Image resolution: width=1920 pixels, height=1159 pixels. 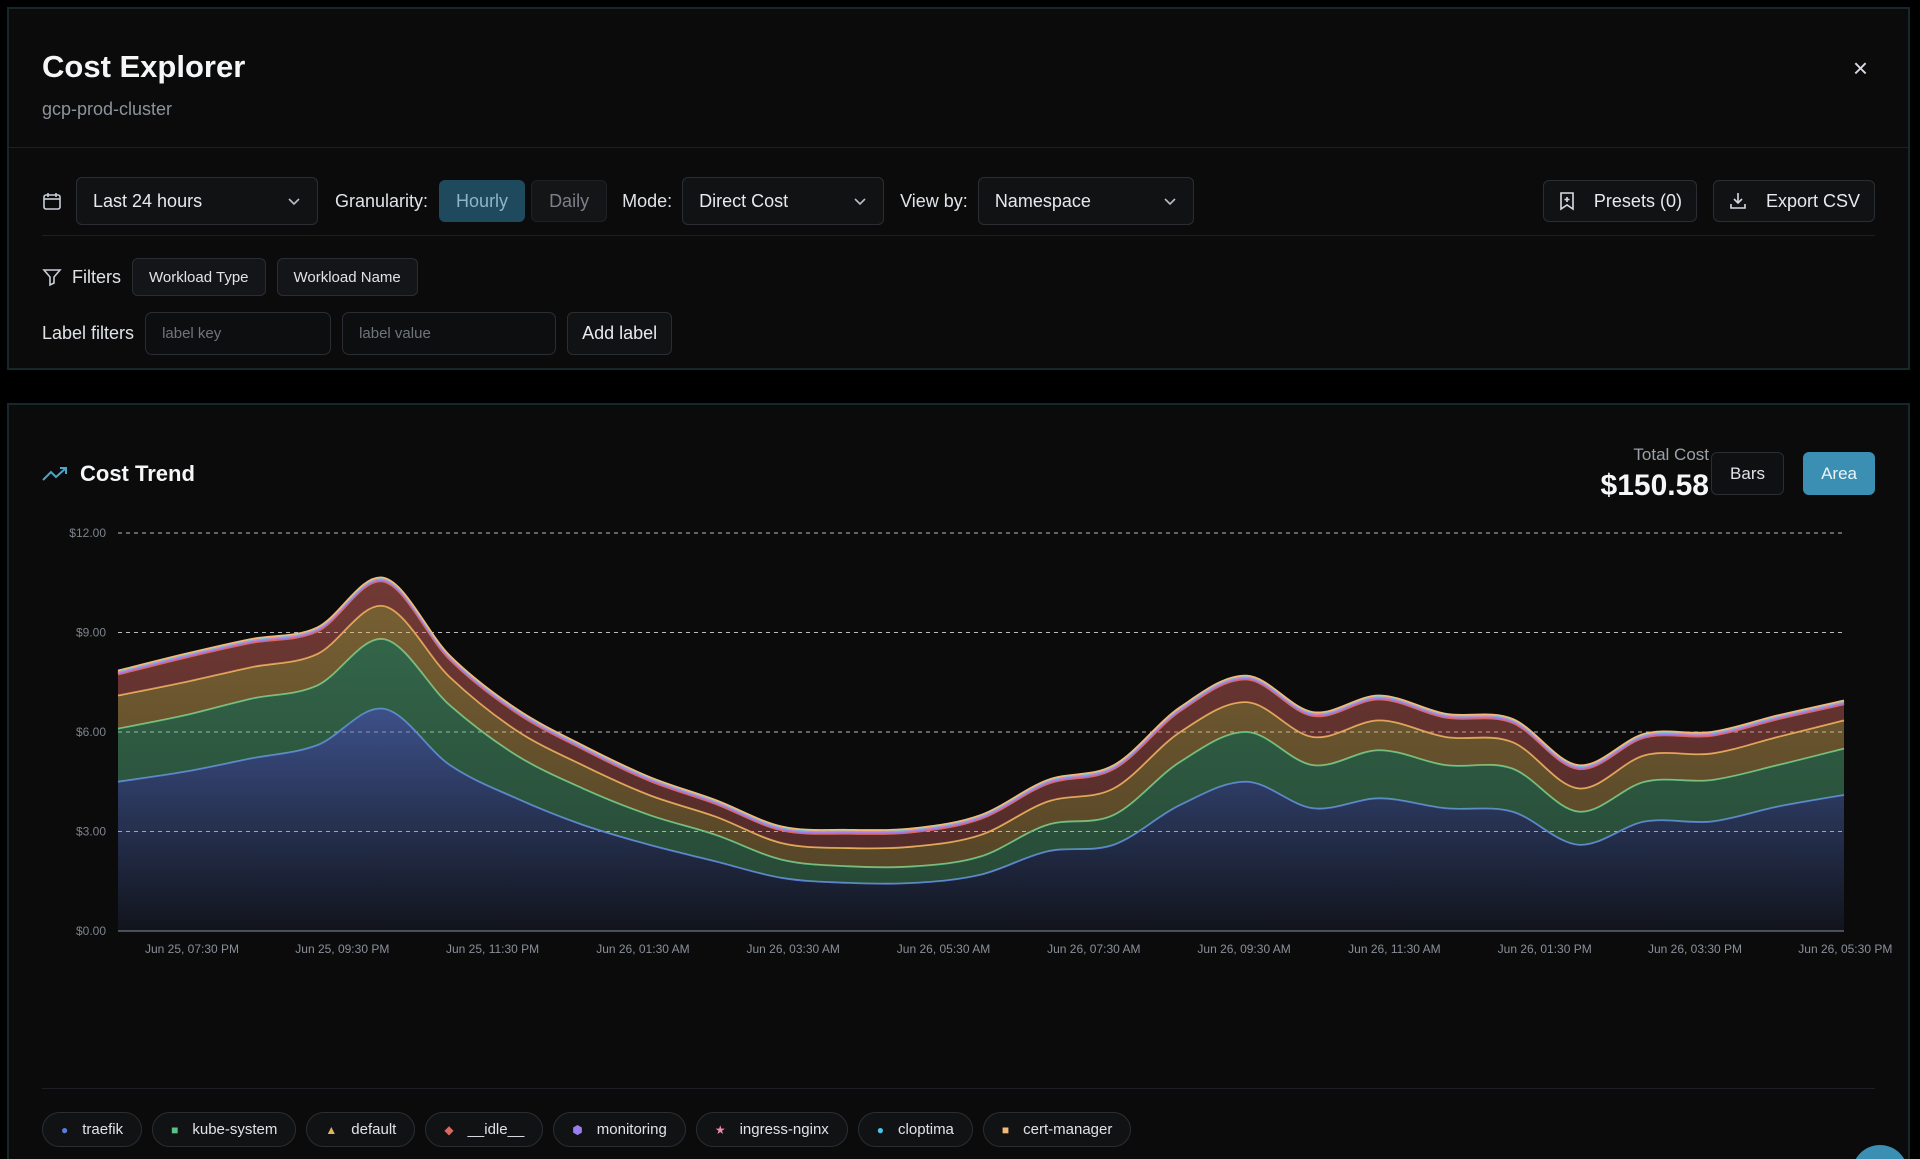 What do you see at coordinates (1567, 201) in the screenshot?
I see `bookmark-icon` at bounding box center [1567, 201].